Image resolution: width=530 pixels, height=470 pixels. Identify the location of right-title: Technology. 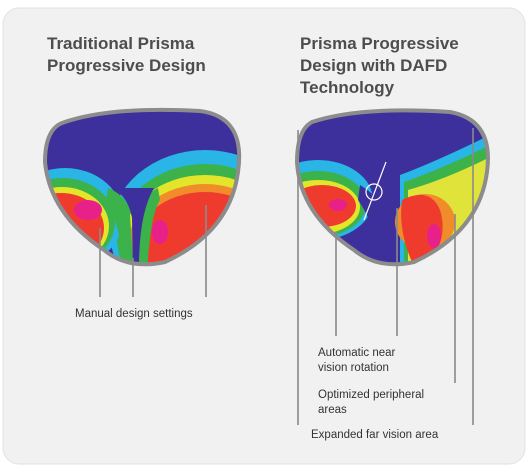
(347, 87).